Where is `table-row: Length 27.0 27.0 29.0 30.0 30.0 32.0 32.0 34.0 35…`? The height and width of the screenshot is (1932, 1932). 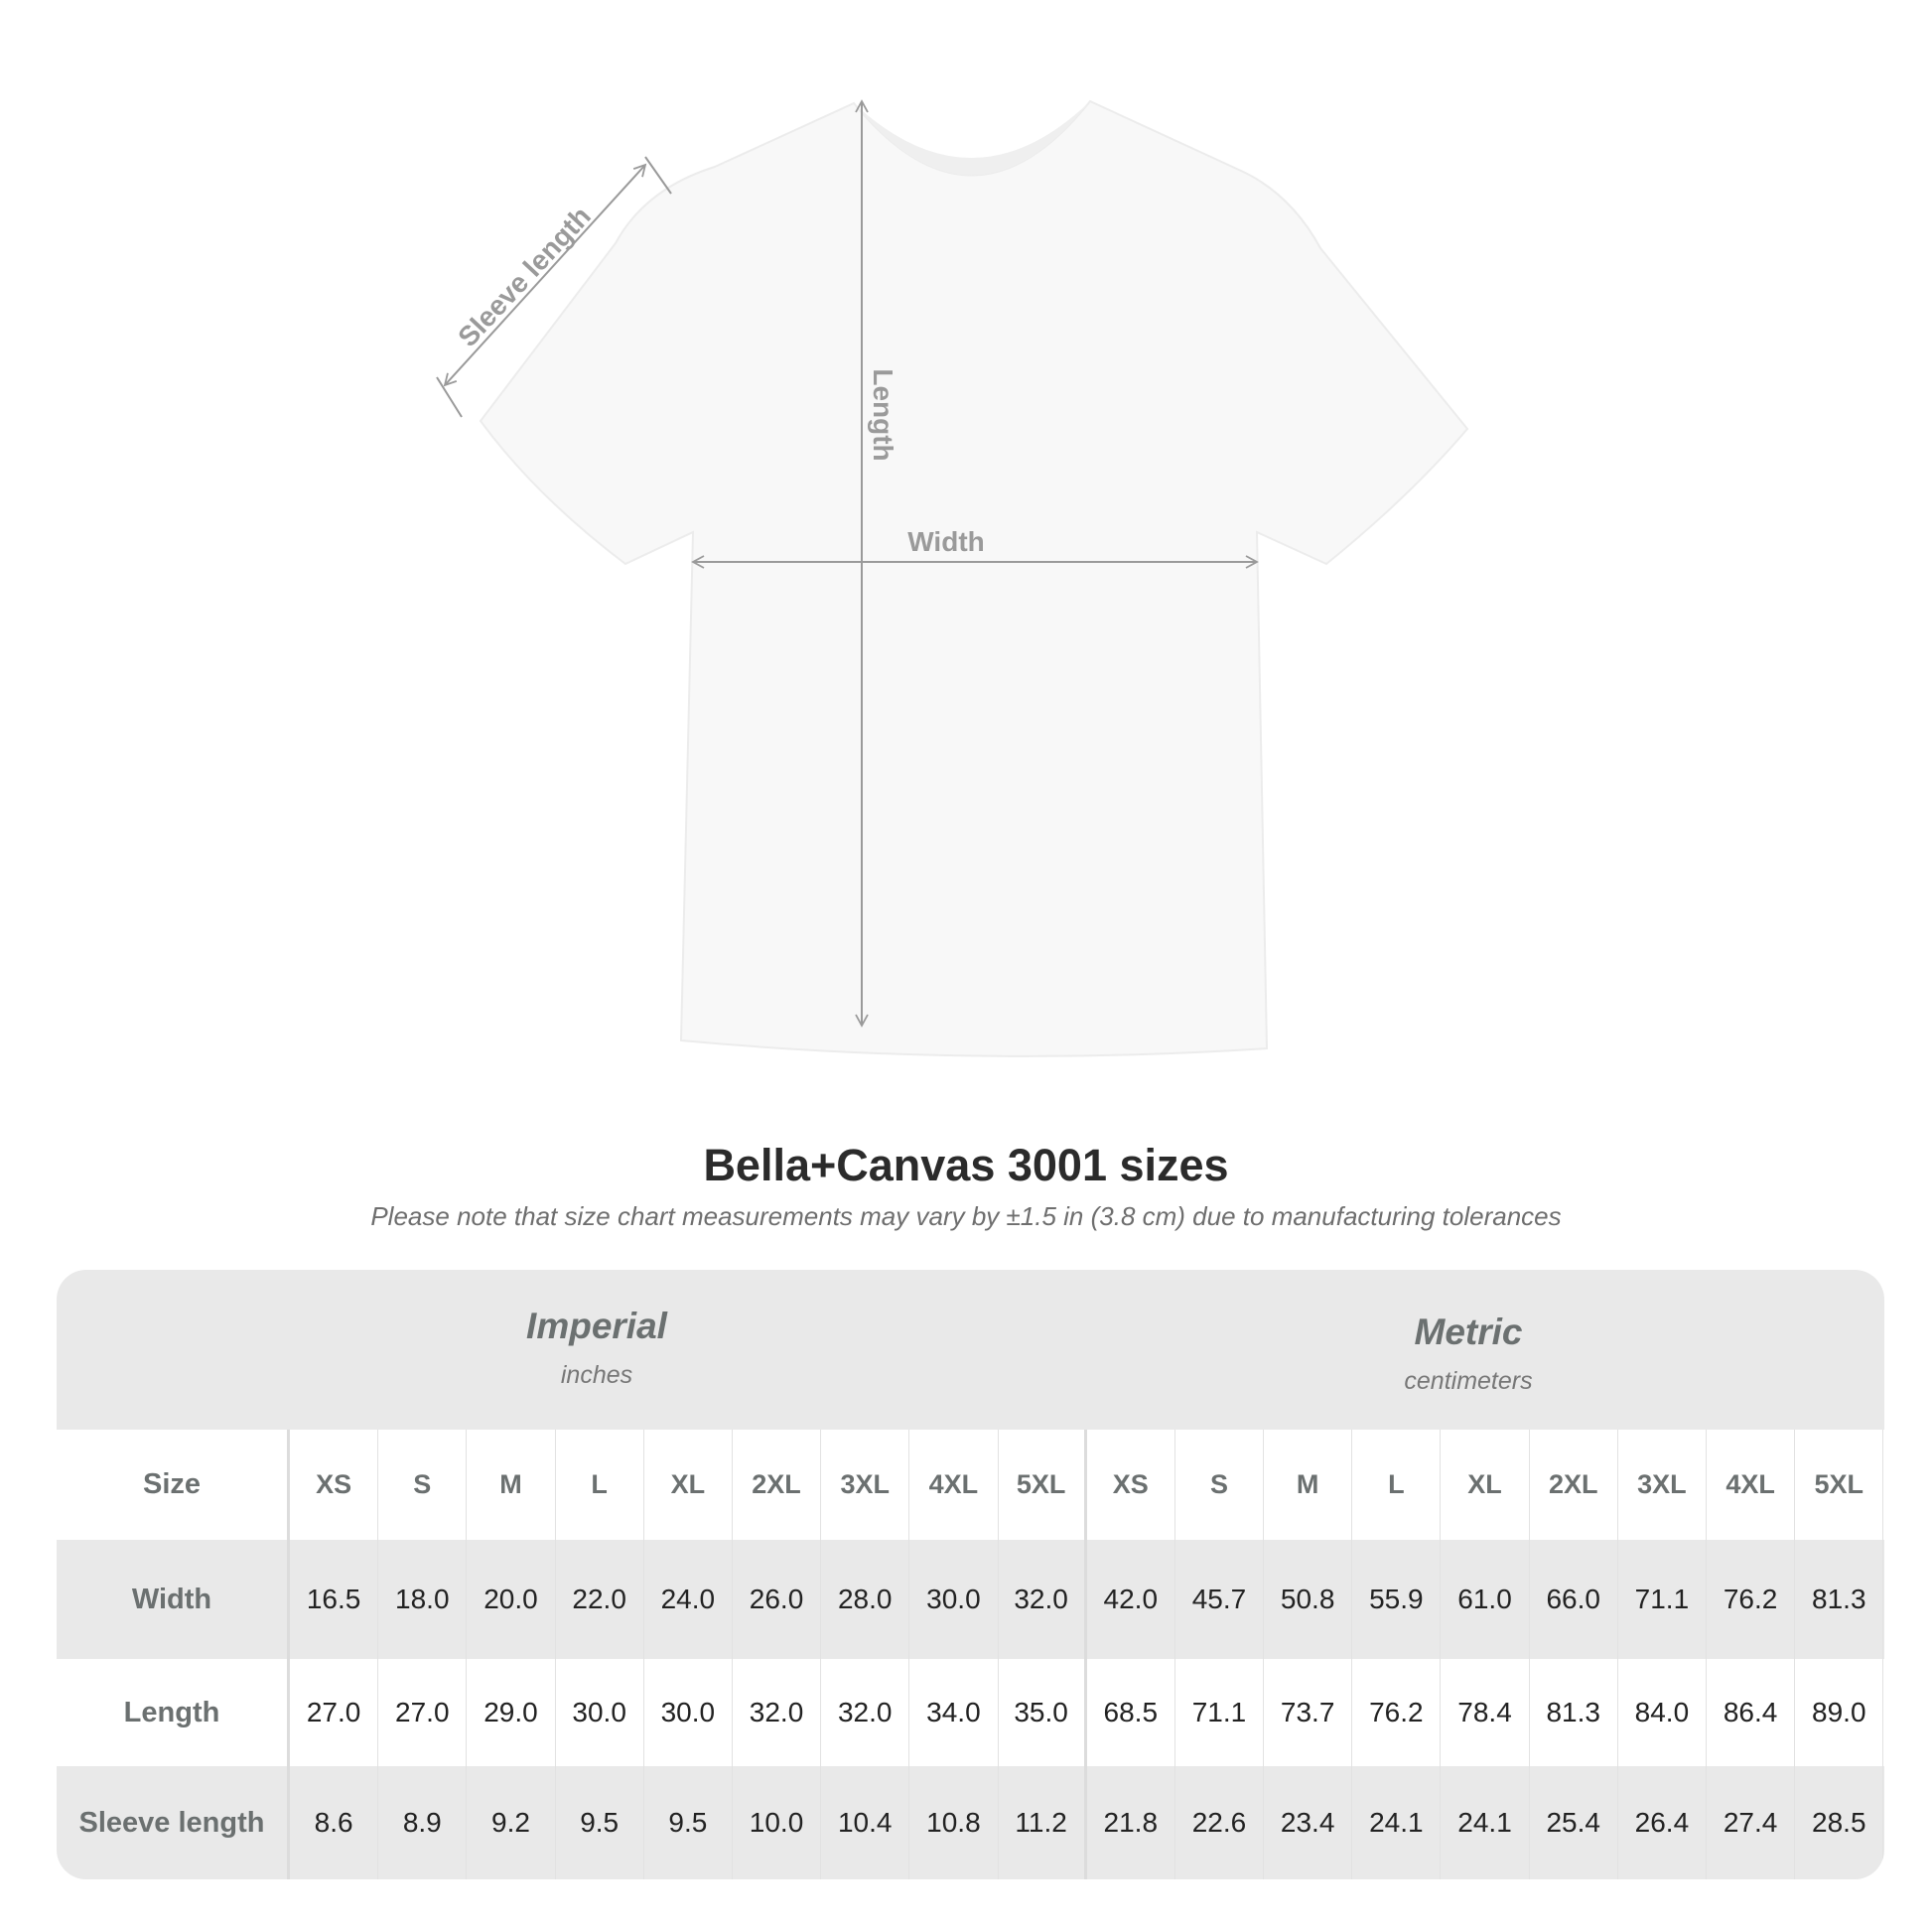
table-row: Length 27.0 27.0 29.0 30.0 30.0 32.0 32.0 34.0 35… is located at coordinates (971, 1713).